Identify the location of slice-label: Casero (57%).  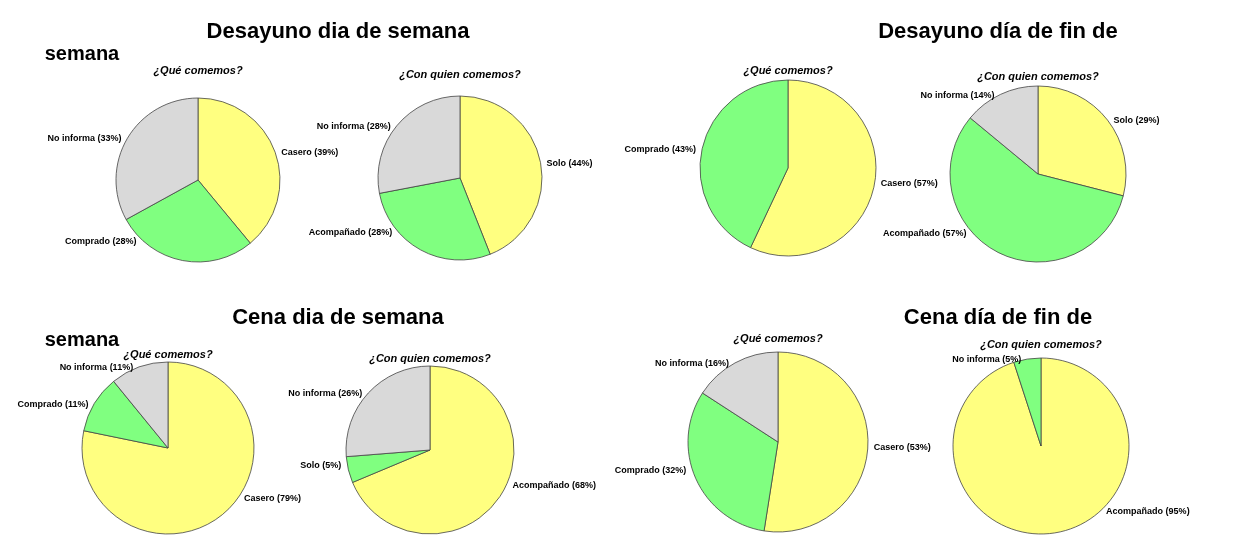
(909, 182).